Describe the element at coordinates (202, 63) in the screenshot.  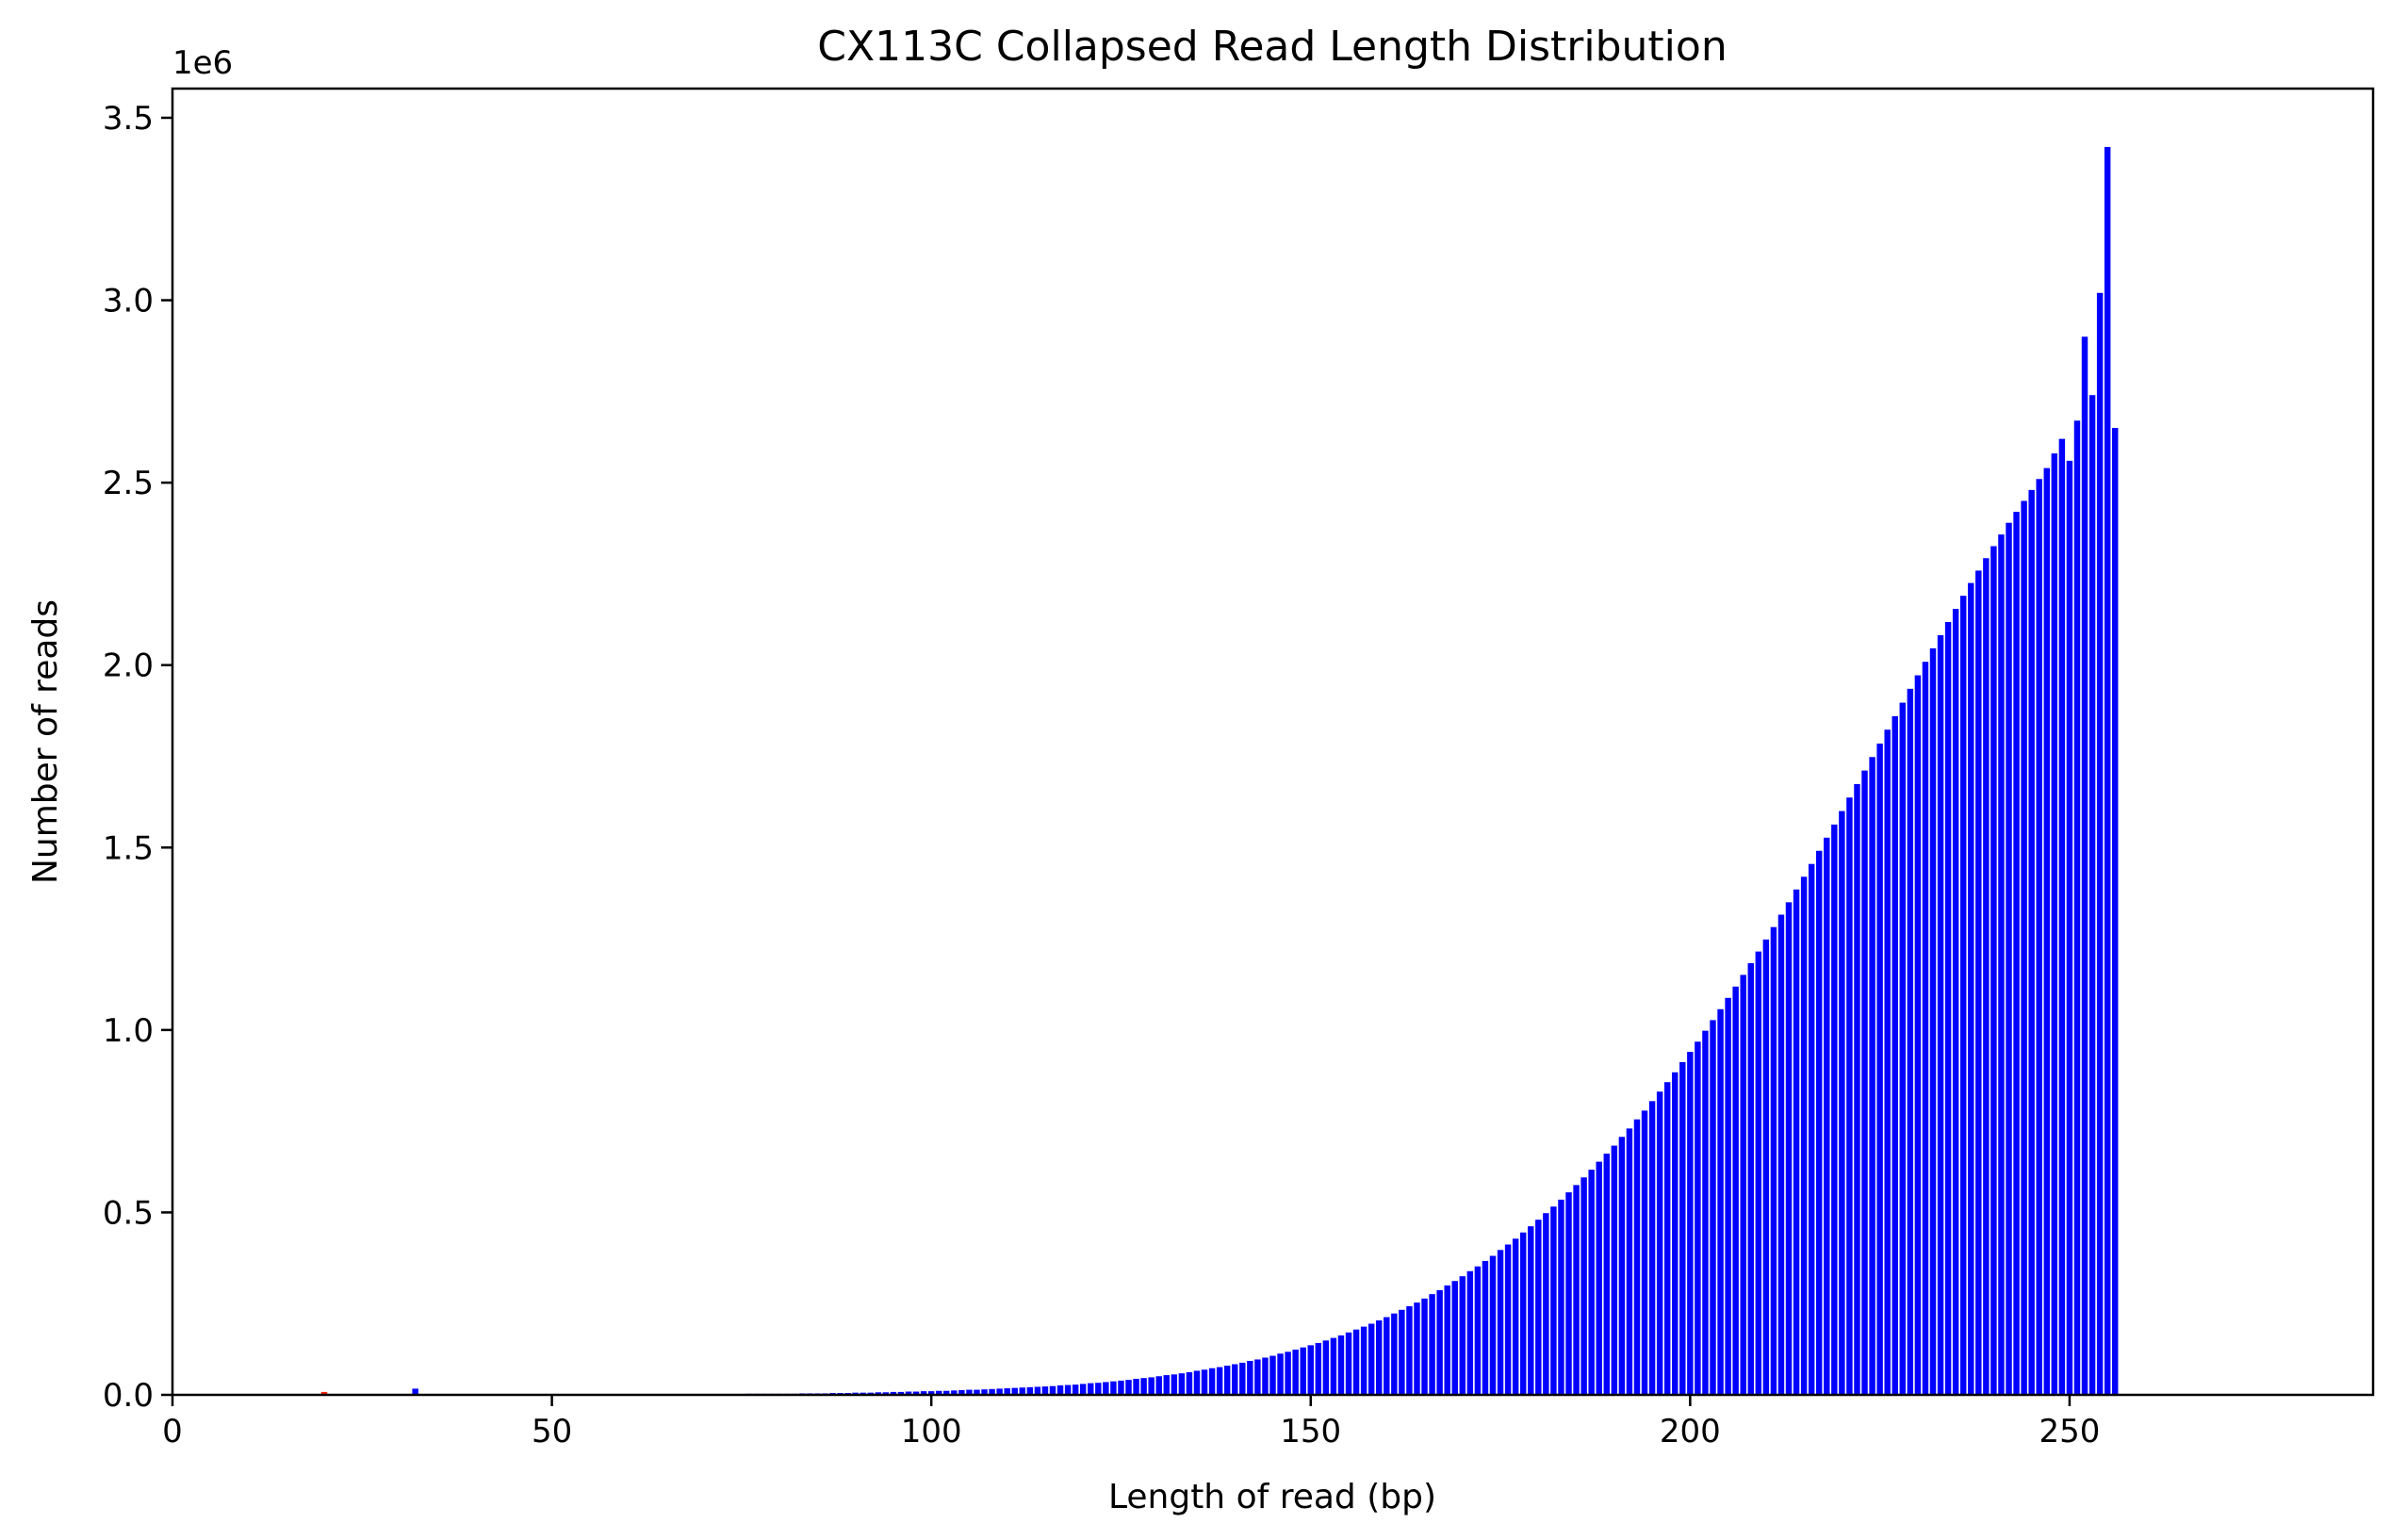
I see `y-offset-label: 1e6` at that location.